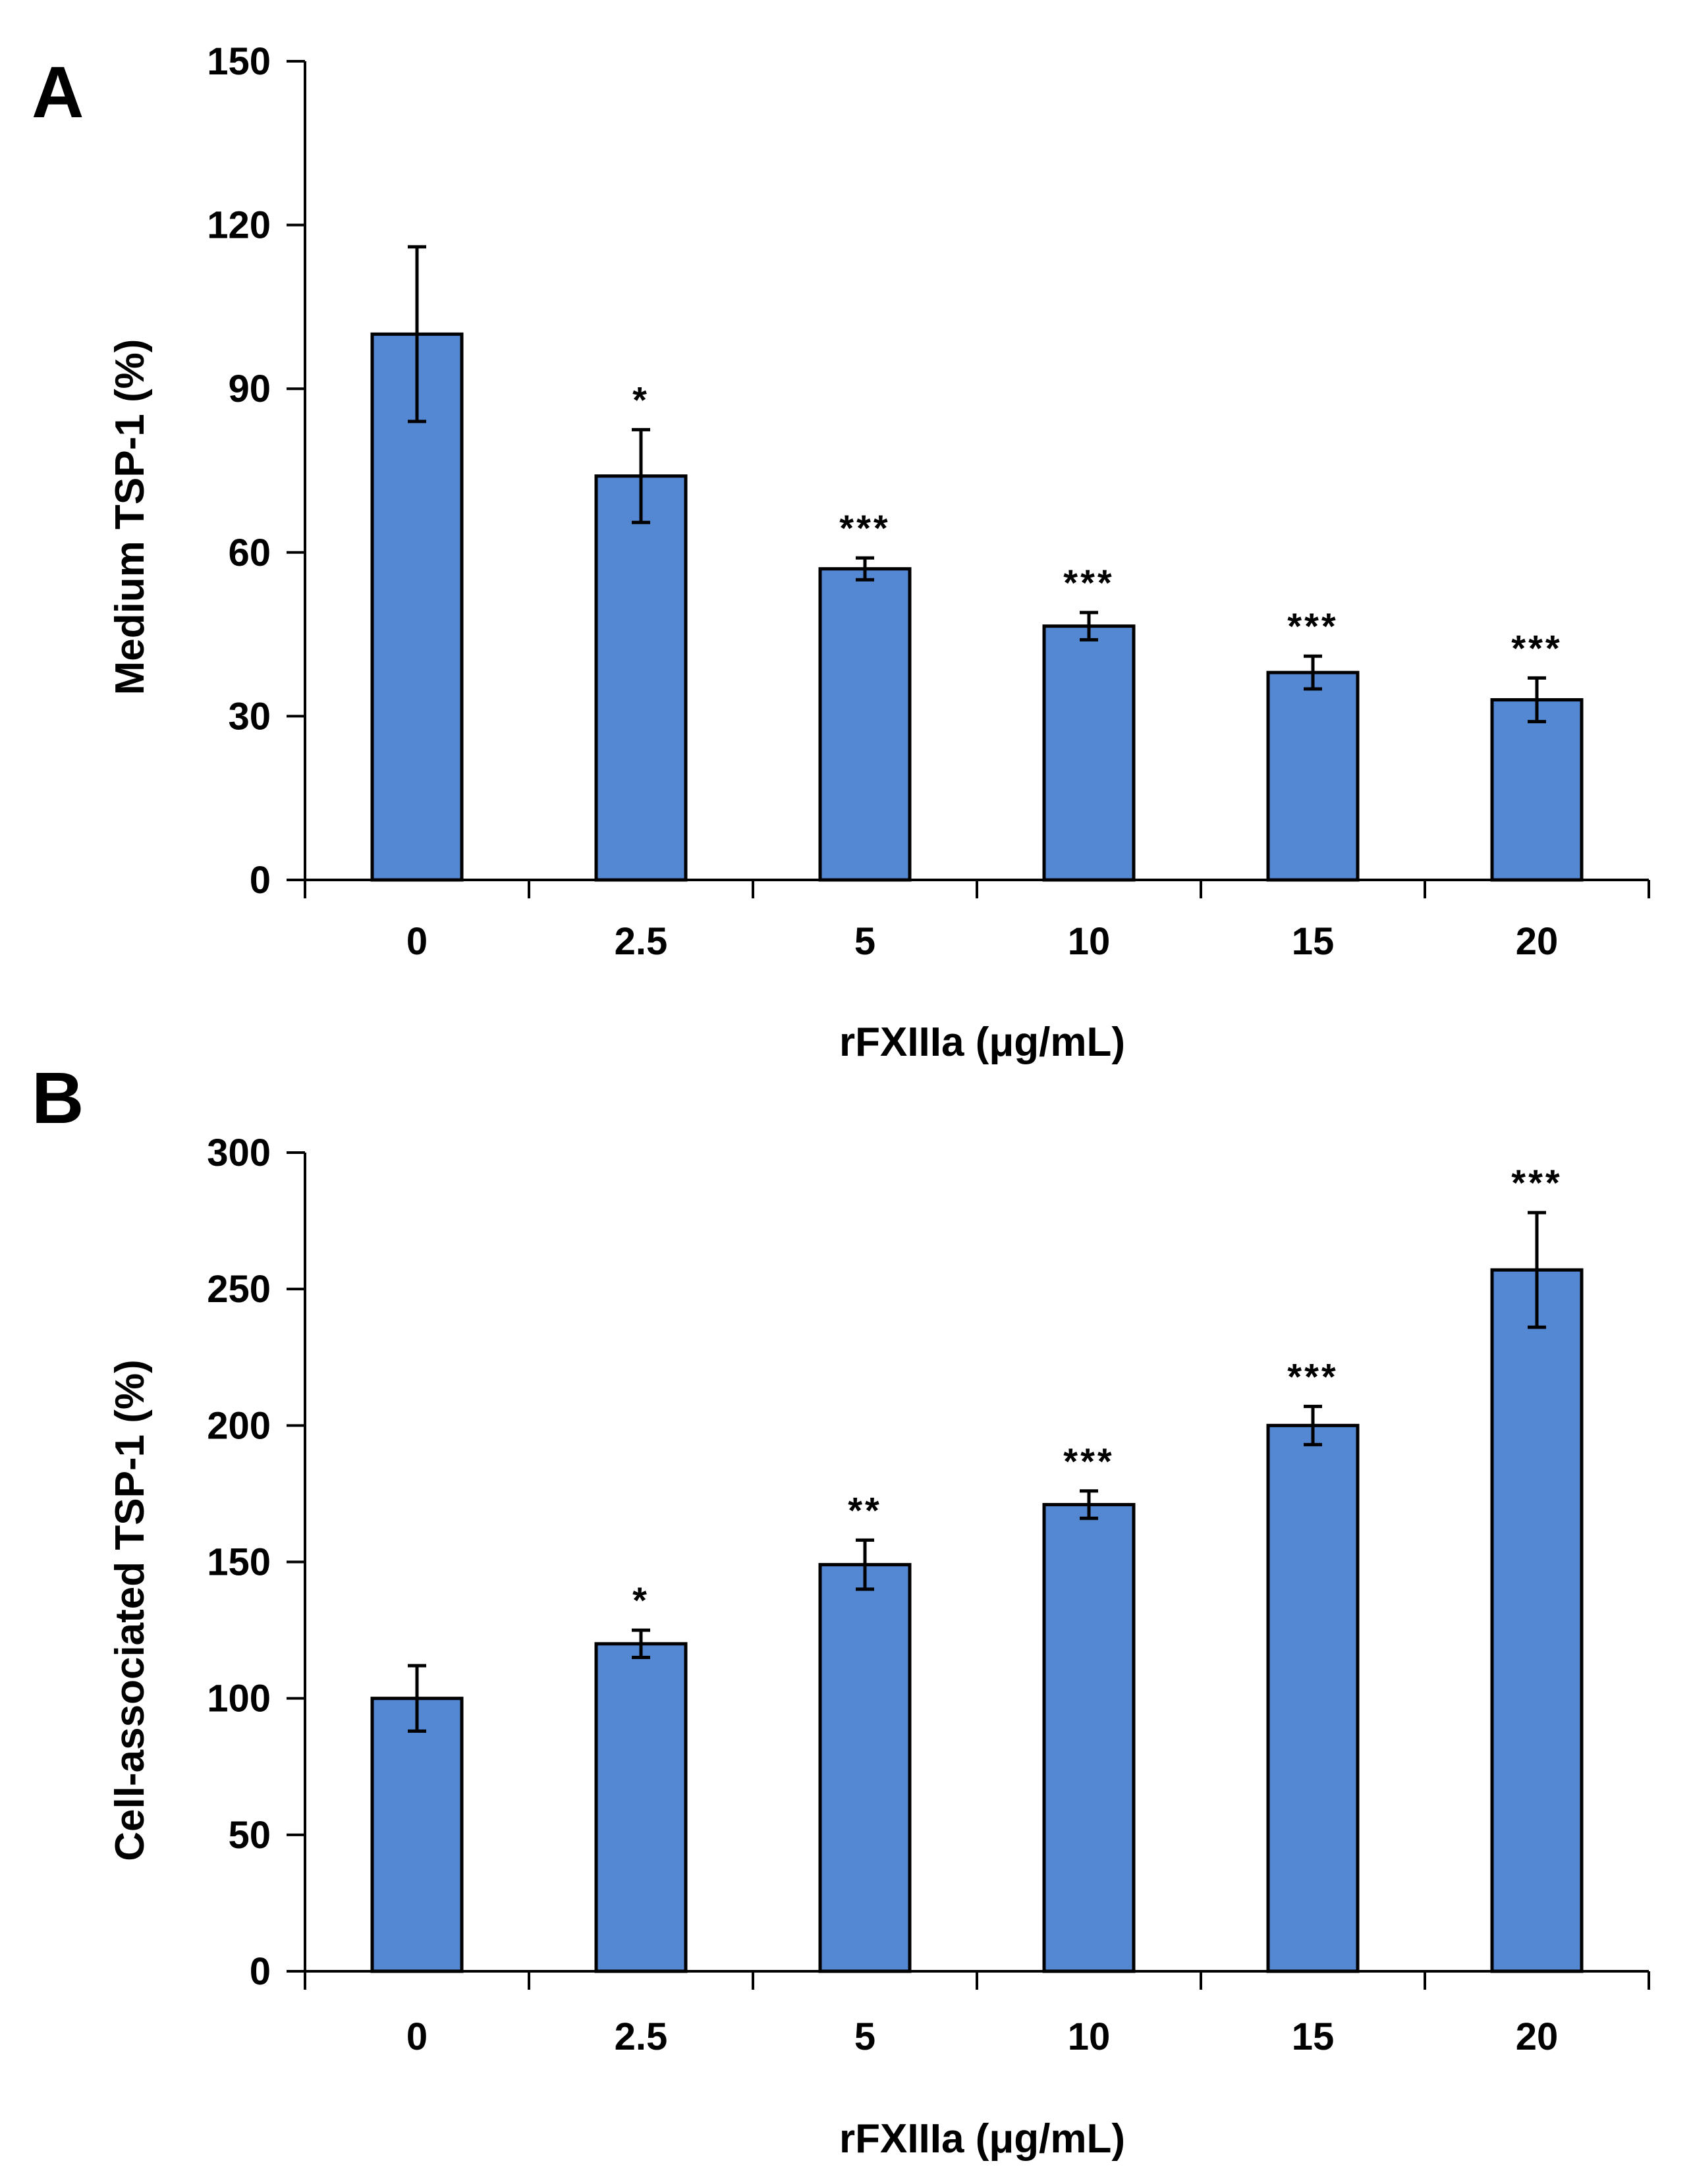 This screenshot has width=1691, height=2184. What do you see at coordinates (1537, 2036) in the screenshot?
I see `panel-b-x-tick-label: 20` at bounding box center [1537, 2036].